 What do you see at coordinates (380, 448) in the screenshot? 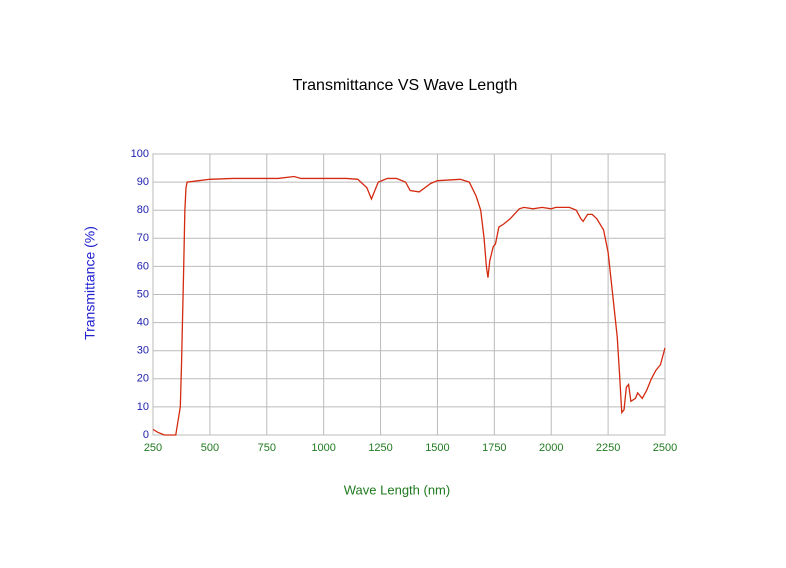
I see `x-tick-label: 1250` at bounding box center [380, 448].